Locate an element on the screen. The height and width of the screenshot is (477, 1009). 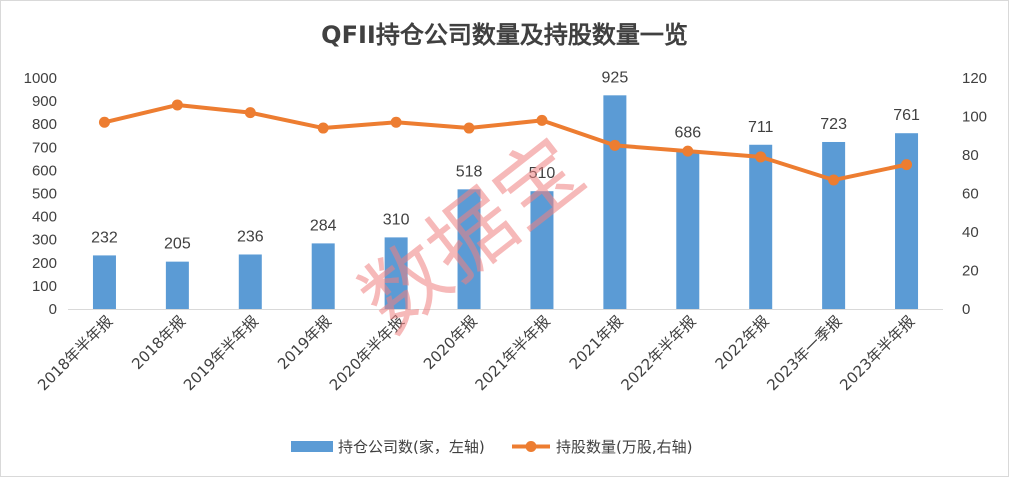
left-tick-label: 100 is located at coordinates (44, 286).